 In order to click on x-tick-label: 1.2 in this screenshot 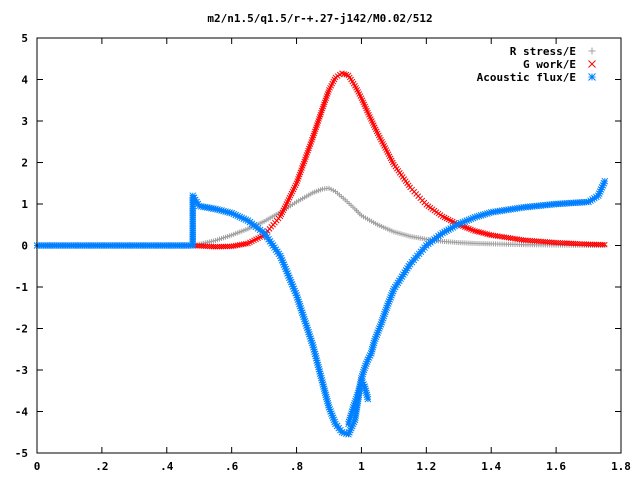, I will do `click(426, 466)`.